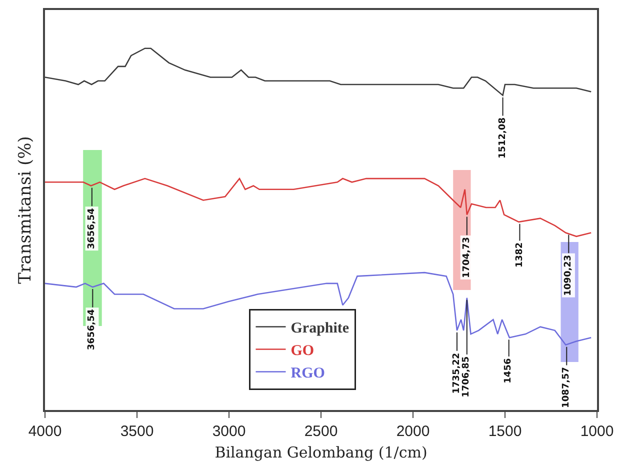 This screenshot has width=619, height=473. I want to click on x-tick-label: 2500, so click(321, 431).